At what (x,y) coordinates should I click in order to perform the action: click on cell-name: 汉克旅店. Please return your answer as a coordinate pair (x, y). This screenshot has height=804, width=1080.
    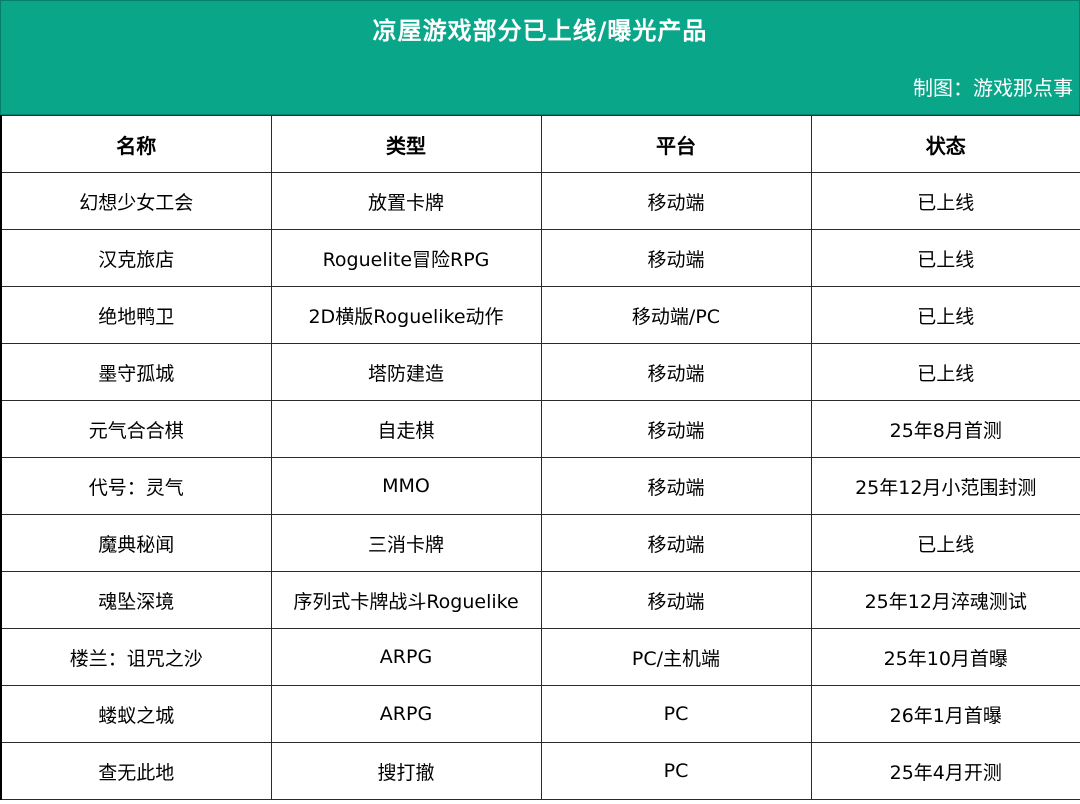
    Looking at the image, I should click on (136, 258).